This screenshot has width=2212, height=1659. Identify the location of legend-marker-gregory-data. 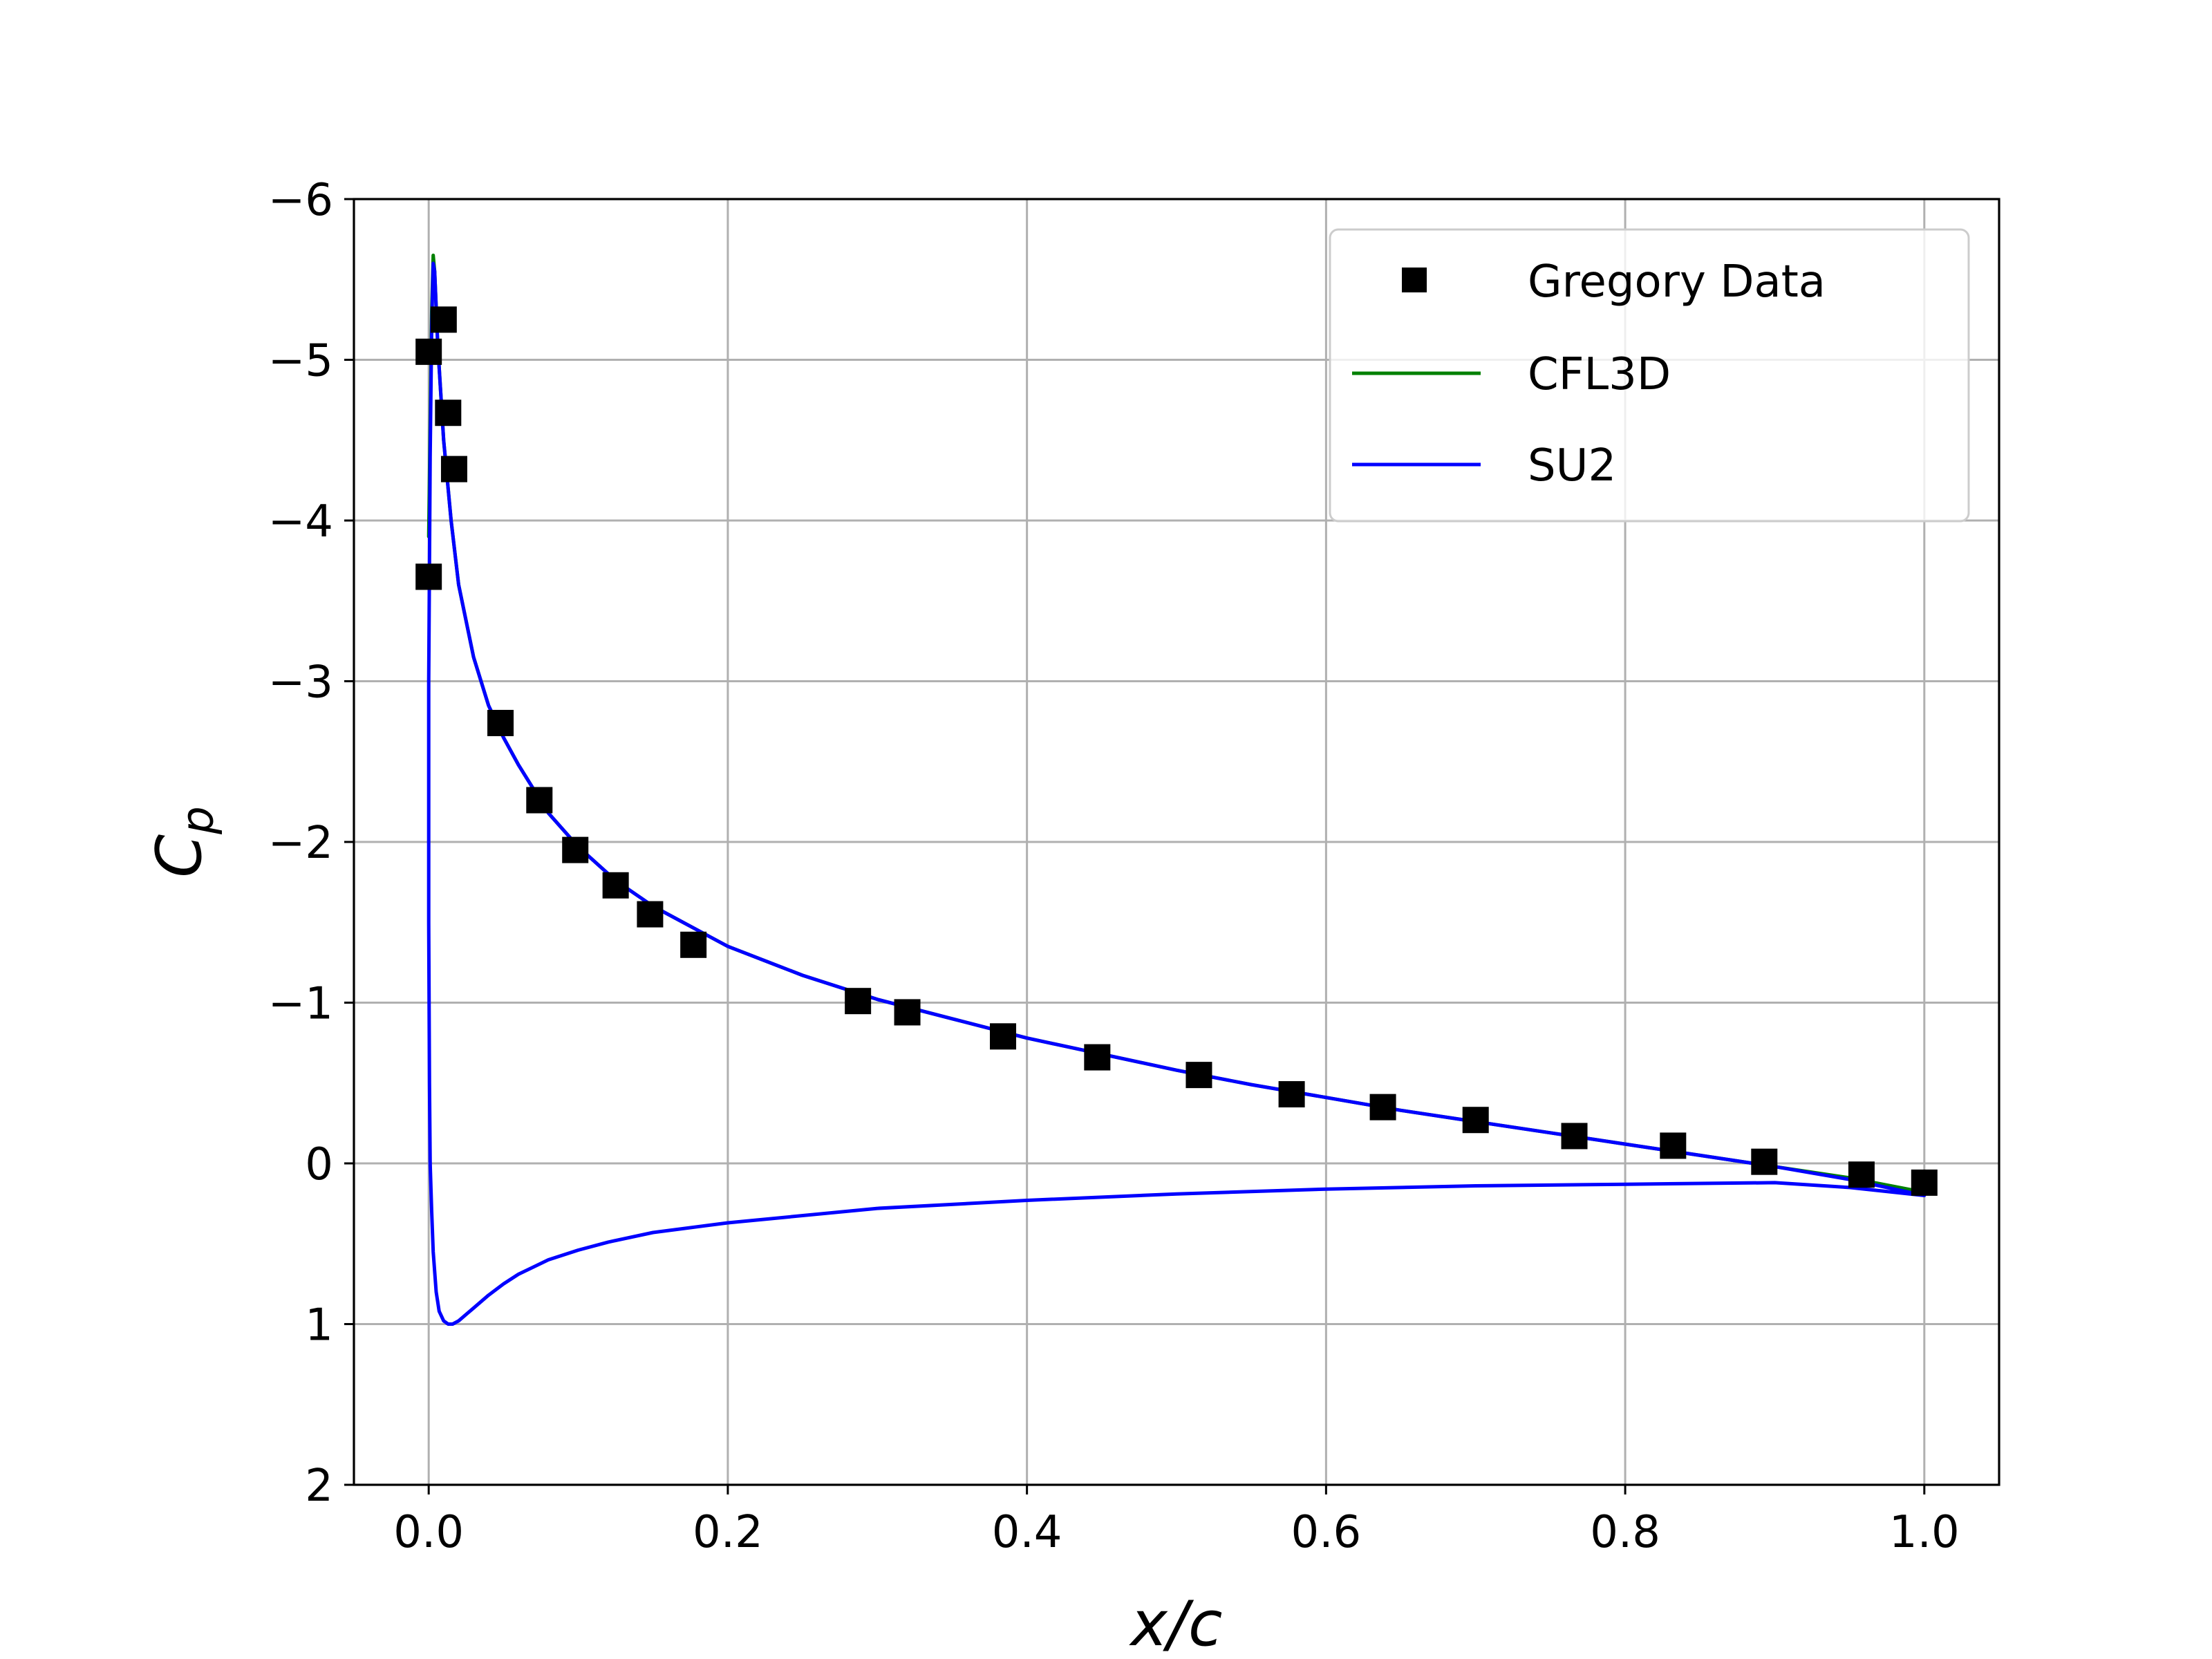
(1414, 280).